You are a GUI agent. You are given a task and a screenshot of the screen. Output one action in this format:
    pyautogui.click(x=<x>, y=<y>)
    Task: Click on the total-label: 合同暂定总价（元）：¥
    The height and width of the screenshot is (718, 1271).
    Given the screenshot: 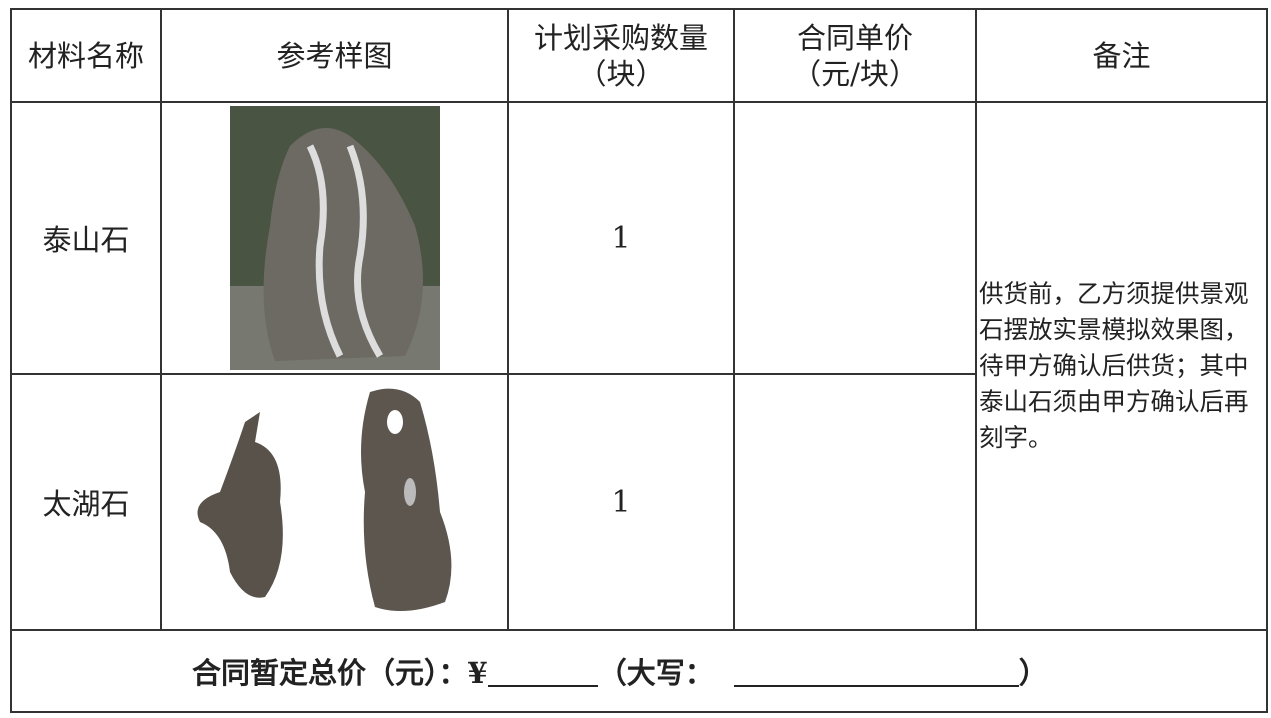 What is the action you would take?
    pyautogui.click(x=340, y=673)
    